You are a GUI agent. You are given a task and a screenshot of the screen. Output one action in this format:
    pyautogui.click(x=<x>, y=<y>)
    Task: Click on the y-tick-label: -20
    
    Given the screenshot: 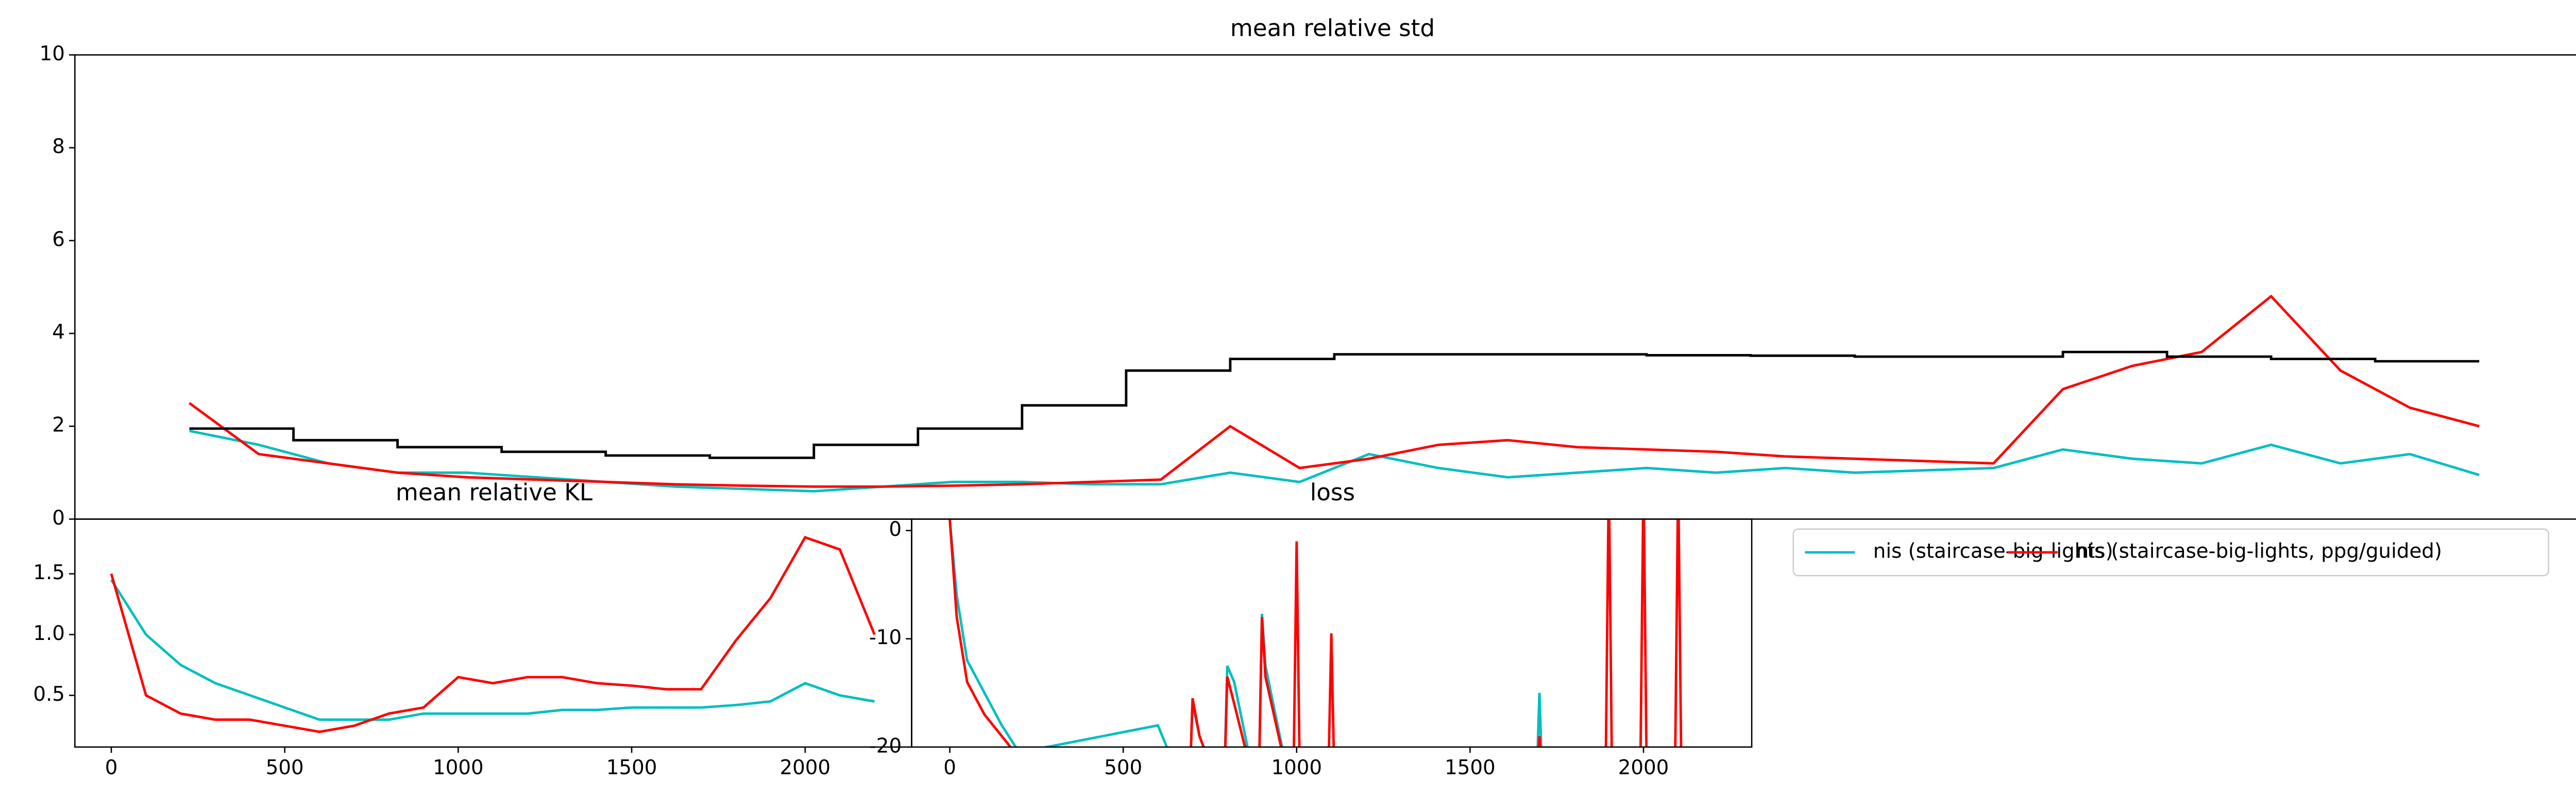 What is the action you would take?
    pyautogui.click(x=885, y=745)
    